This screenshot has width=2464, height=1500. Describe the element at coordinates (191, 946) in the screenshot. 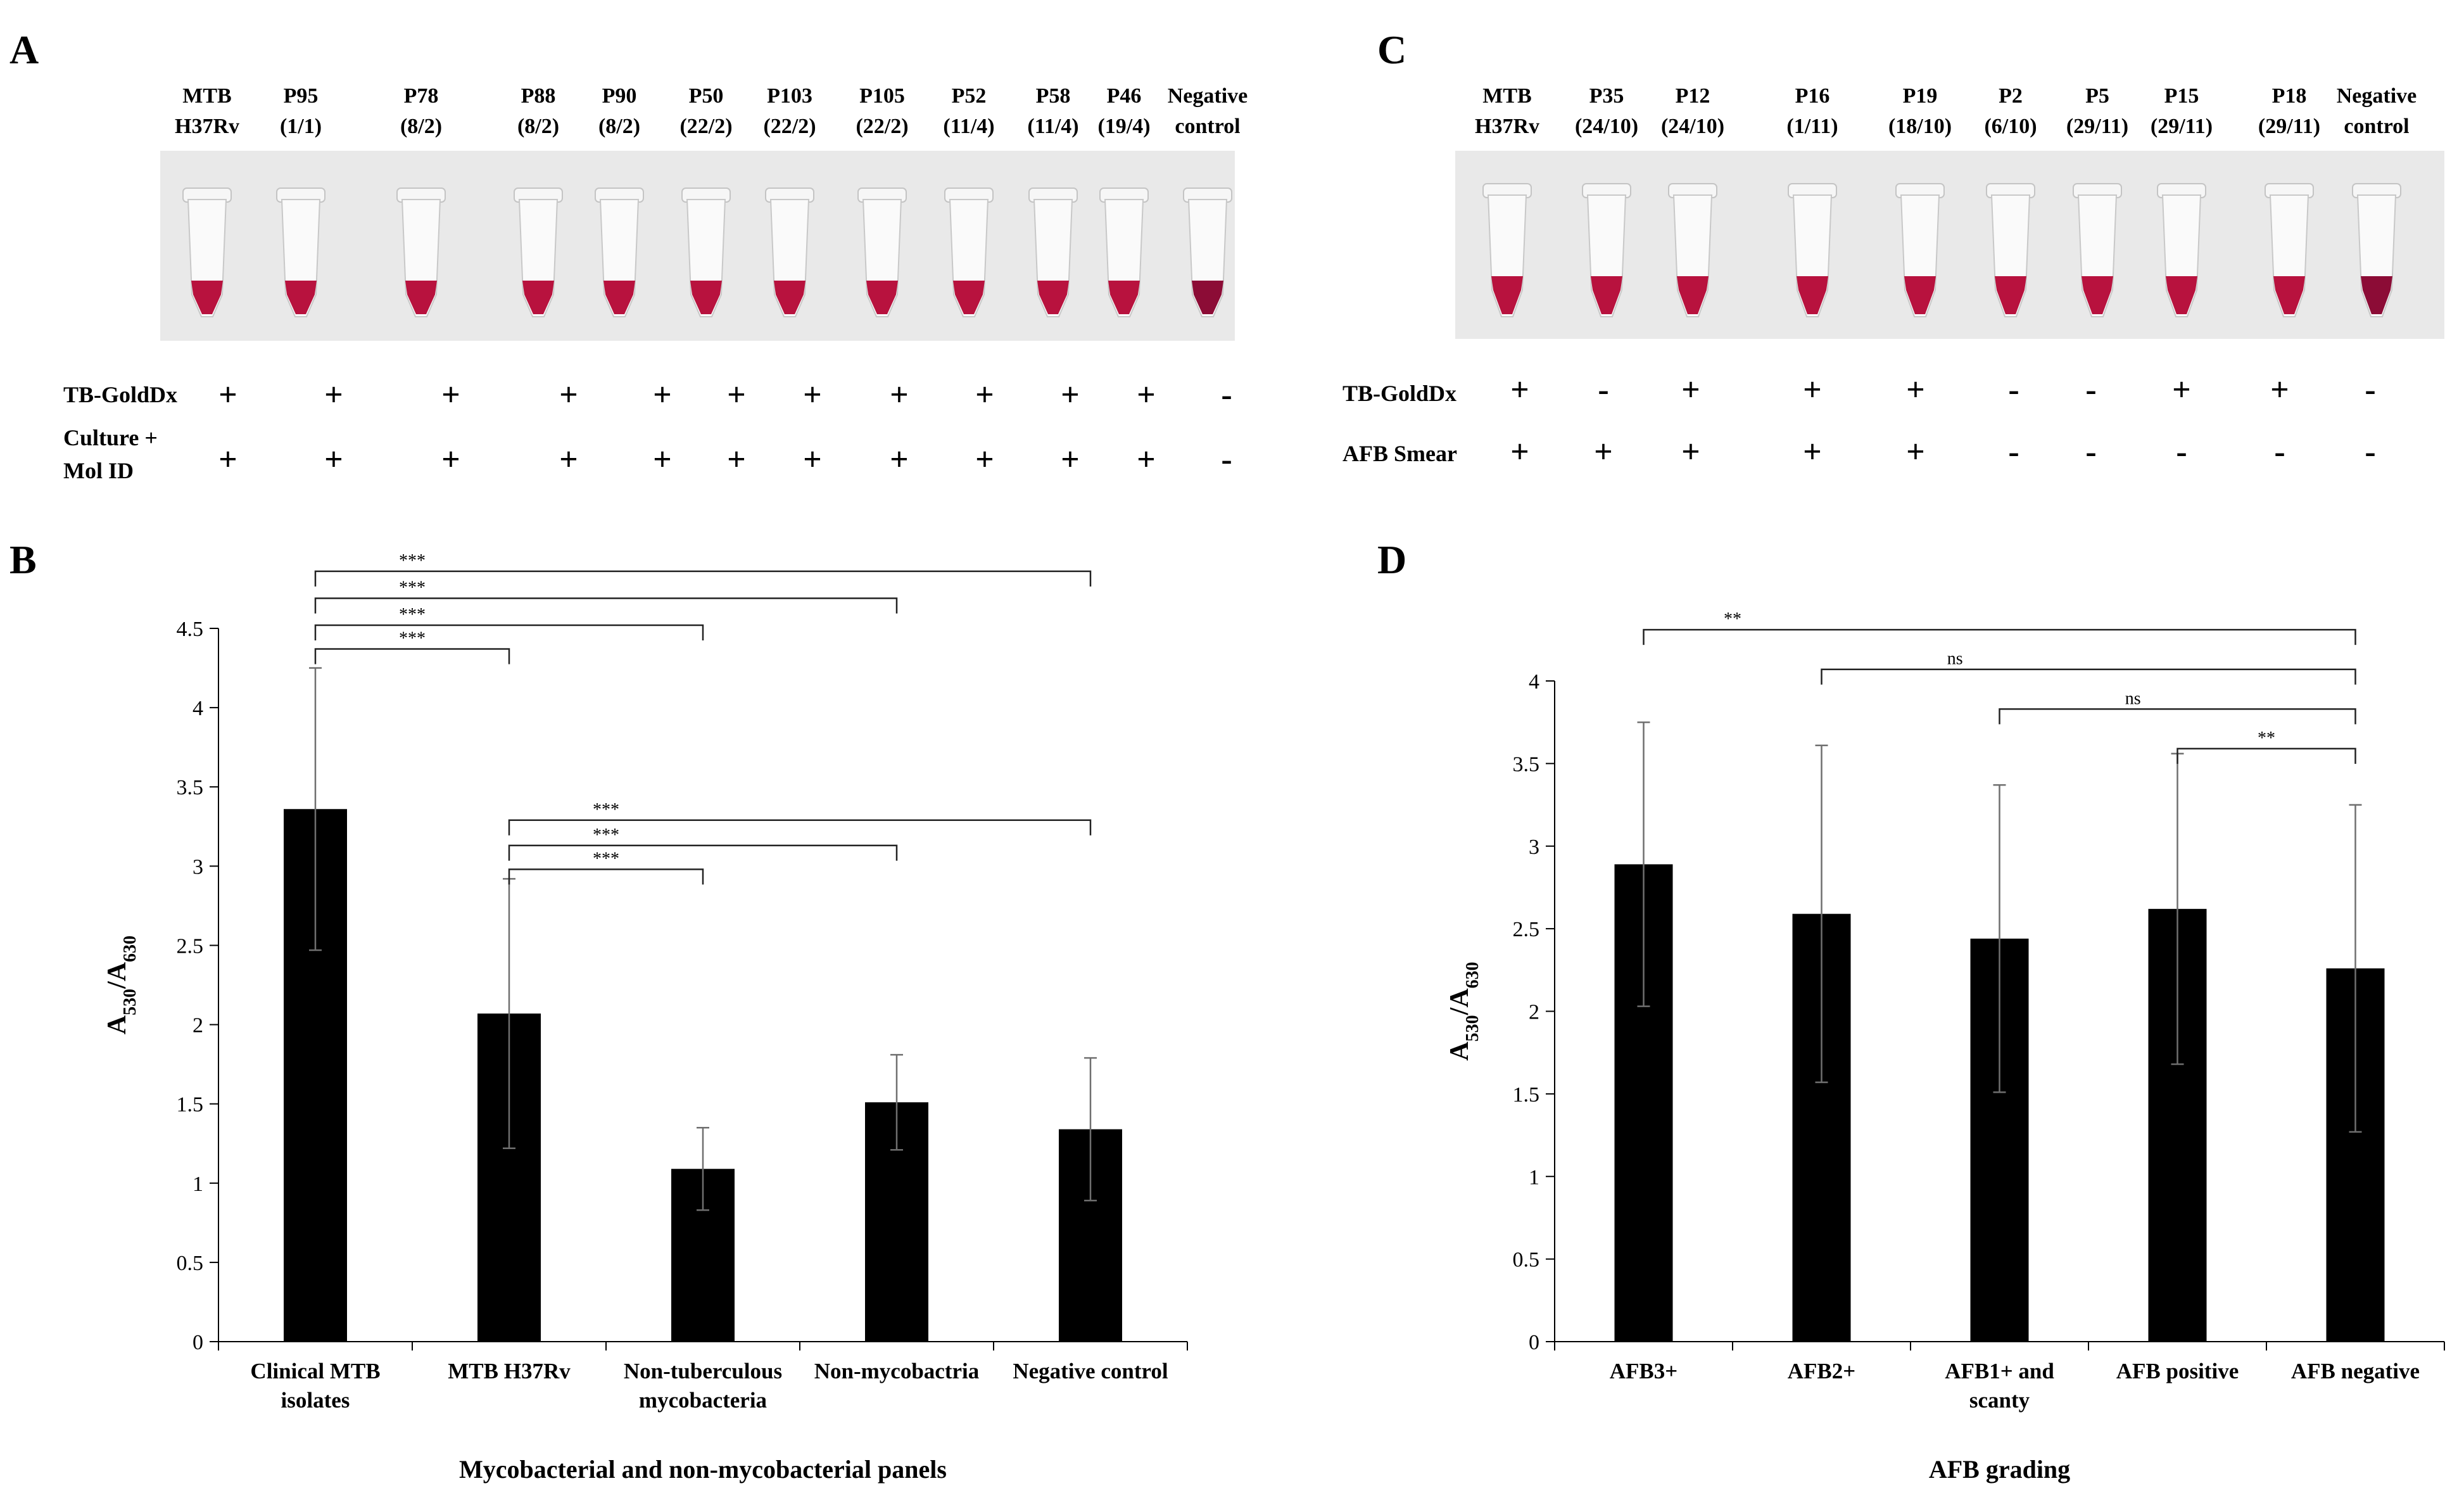

I see `y-tick-label: 2.5` at that location.